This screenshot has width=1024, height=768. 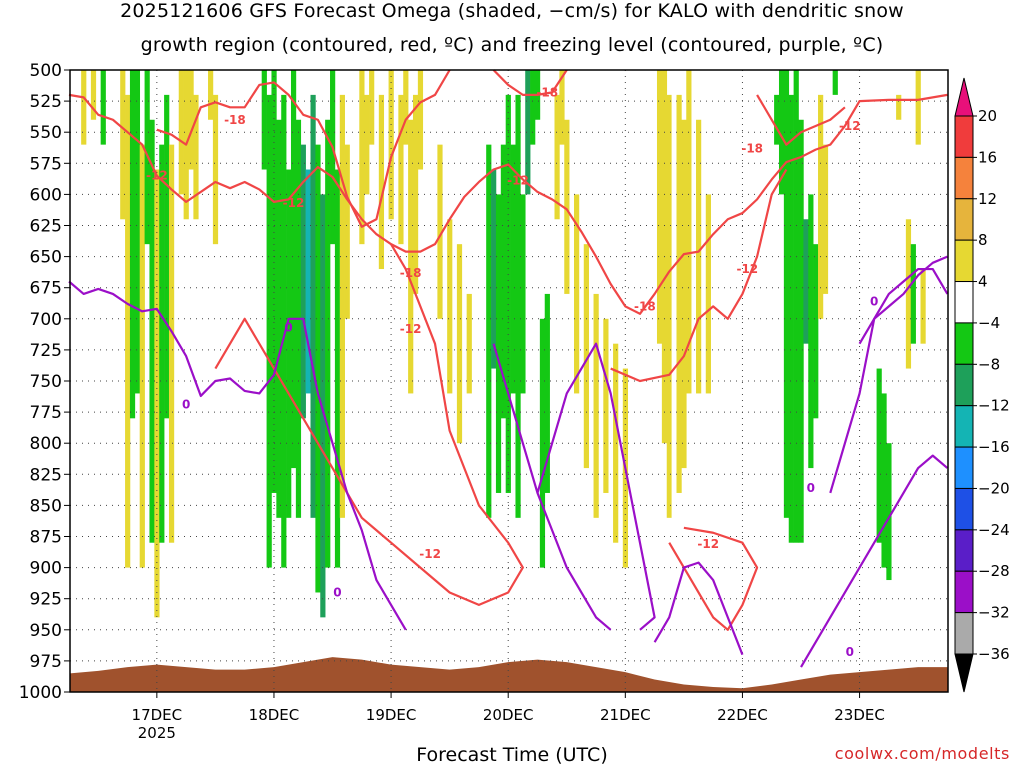 I want to click on colorbar-label: −4, so click(x=989, y=323).